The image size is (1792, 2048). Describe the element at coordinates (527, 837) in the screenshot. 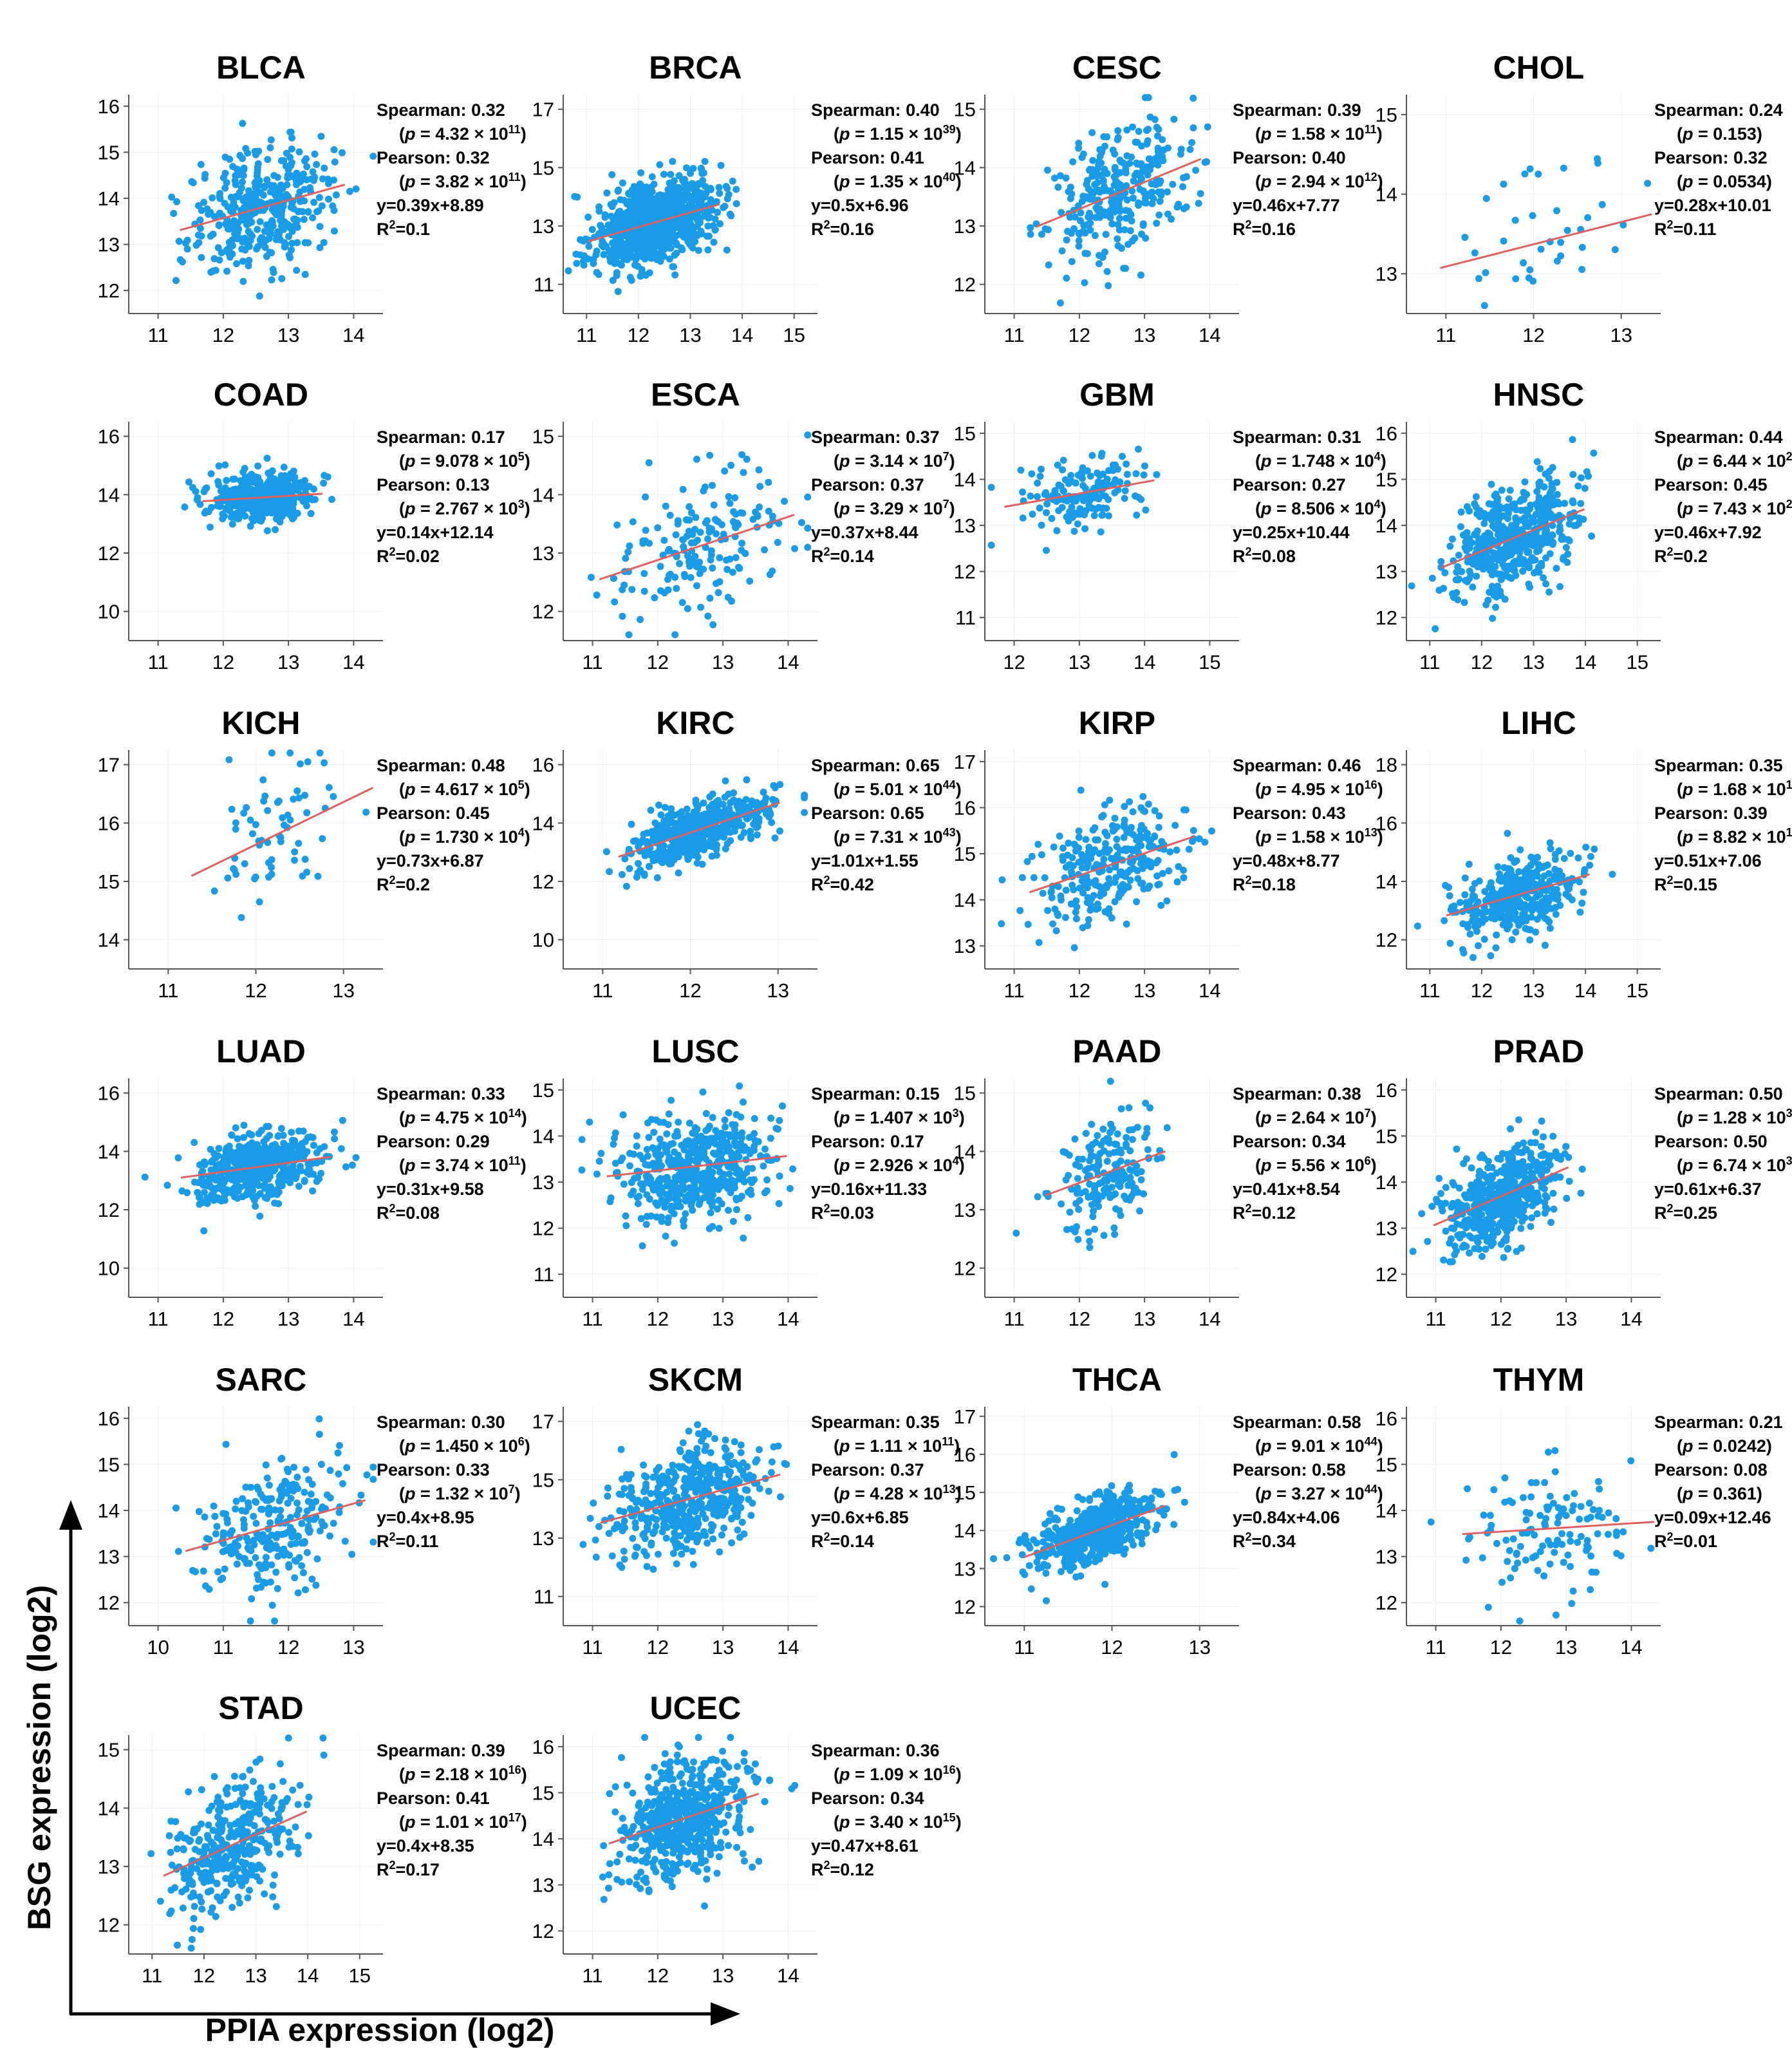

I see `stat-part: )` at that location.